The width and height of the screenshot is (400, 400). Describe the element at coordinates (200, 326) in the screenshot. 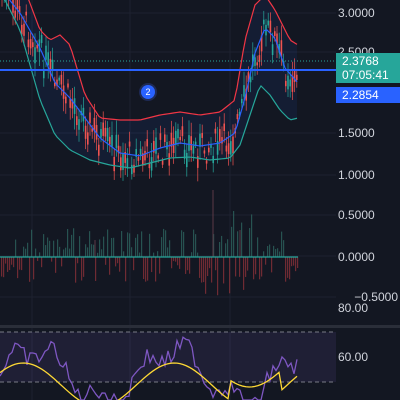

I see `pane-divider` at that location.